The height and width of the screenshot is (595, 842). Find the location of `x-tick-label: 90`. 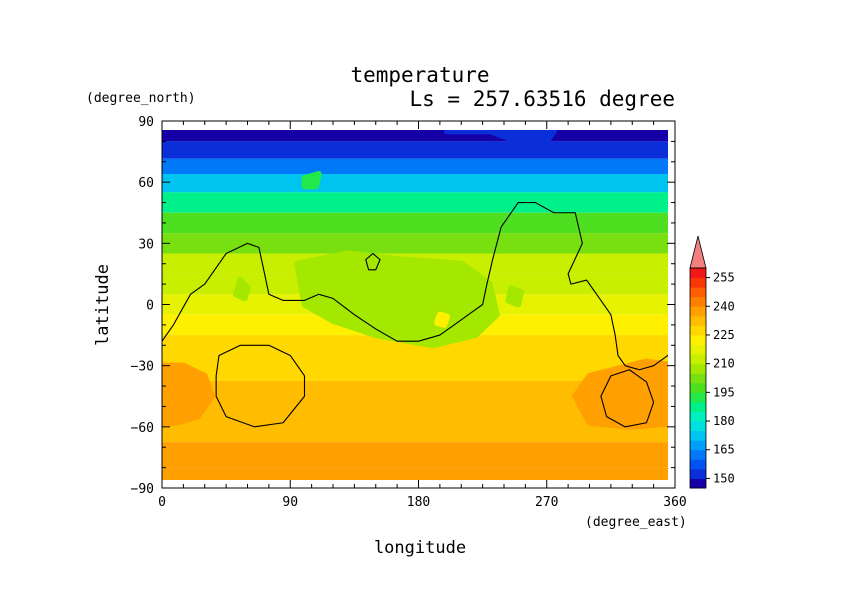

x-tick-label: 90 is located at coordinates (290, 502).